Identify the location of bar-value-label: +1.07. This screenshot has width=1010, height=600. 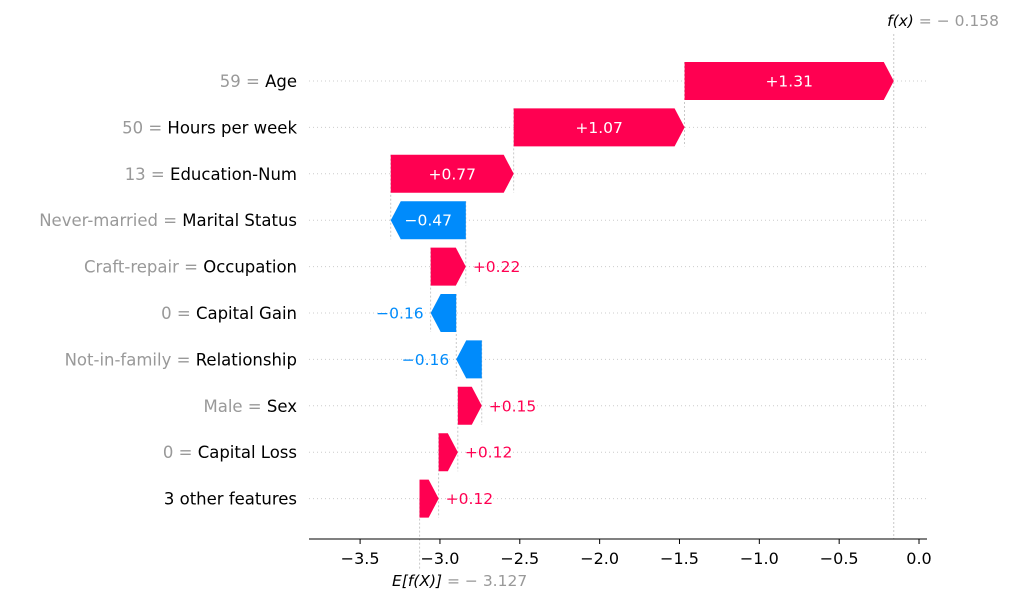
(599, 128).